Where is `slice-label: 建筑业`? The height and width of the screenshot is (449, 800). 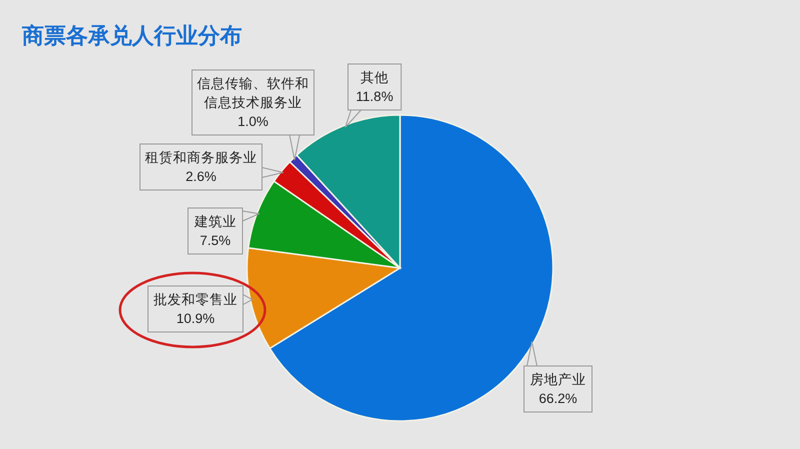
slice-label: 建筑业 is located at coordinates (214, 222).